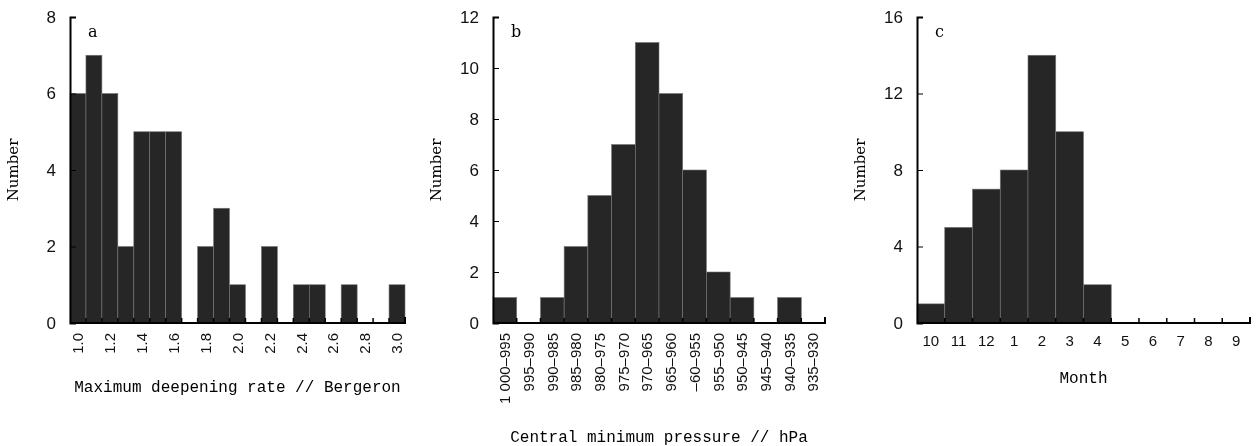 Image resolution: width=1258 pixels, height=446 pixels. I want to click on x-tick-label: 12, so click(986, 340).